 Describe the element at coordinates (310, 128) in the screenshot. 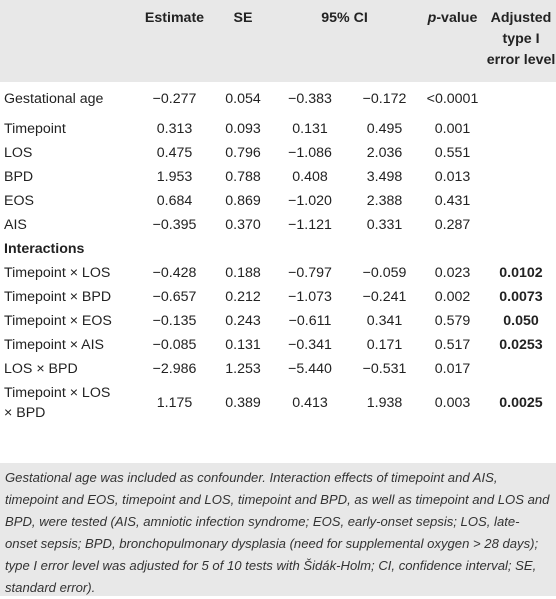

I see `cell-ci-low: 0.131` at that location.